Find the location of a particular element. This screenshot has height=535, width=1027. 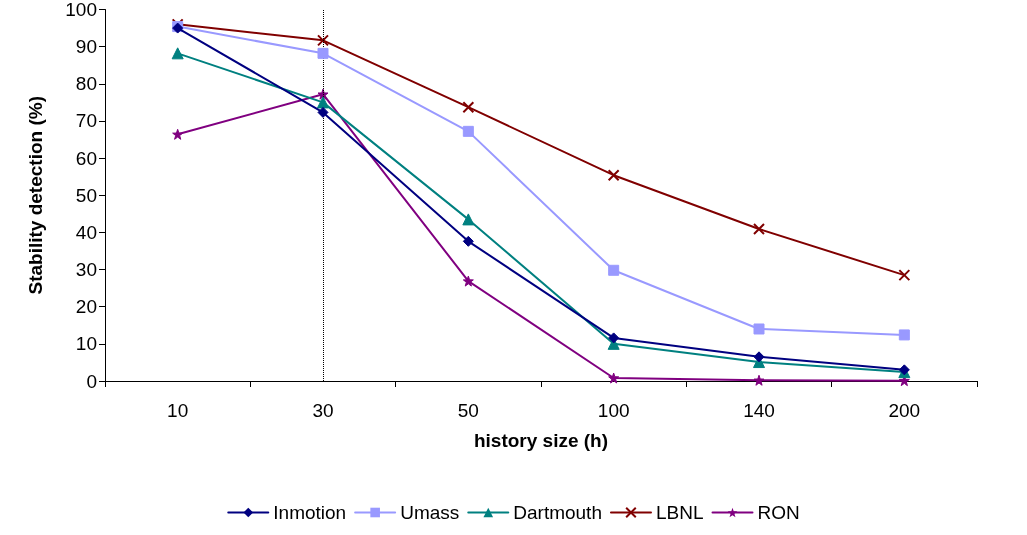

y-tick-label: 30 is located at coordinates (86, 270).